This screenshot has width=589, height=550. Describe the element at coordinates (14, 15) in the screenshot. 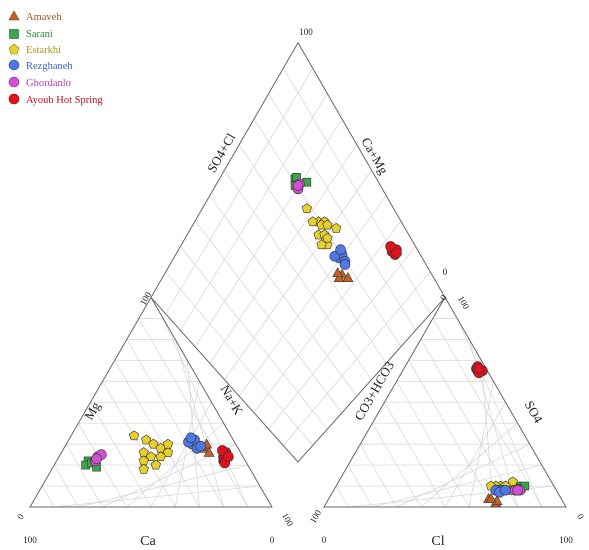

I see `legend-marker-triangle` at that location.